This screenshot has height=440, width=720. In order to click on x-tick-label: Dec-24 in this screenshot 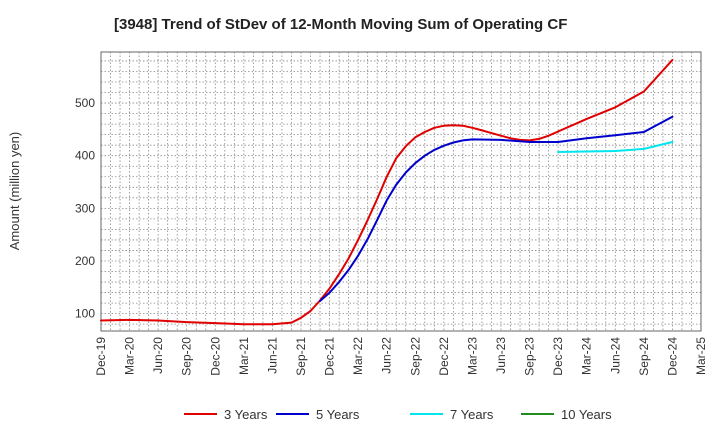, I will do `click(672, 356)`.